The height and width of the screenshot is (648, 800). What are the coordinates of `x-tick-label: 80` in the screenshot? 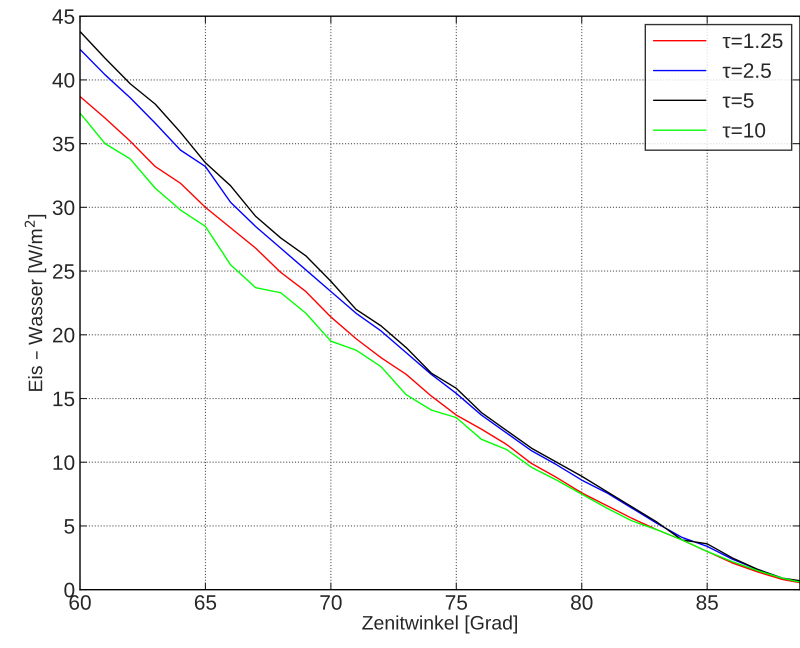 It's located at (582, 602).